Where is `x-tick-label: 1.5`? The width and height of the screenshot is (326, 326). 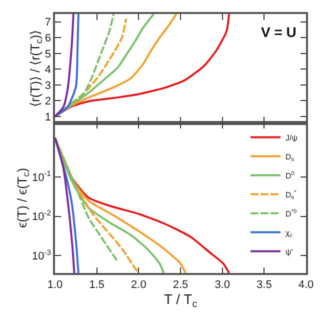
x-tick-label: 1.5 is located at coordinates (96, 284).